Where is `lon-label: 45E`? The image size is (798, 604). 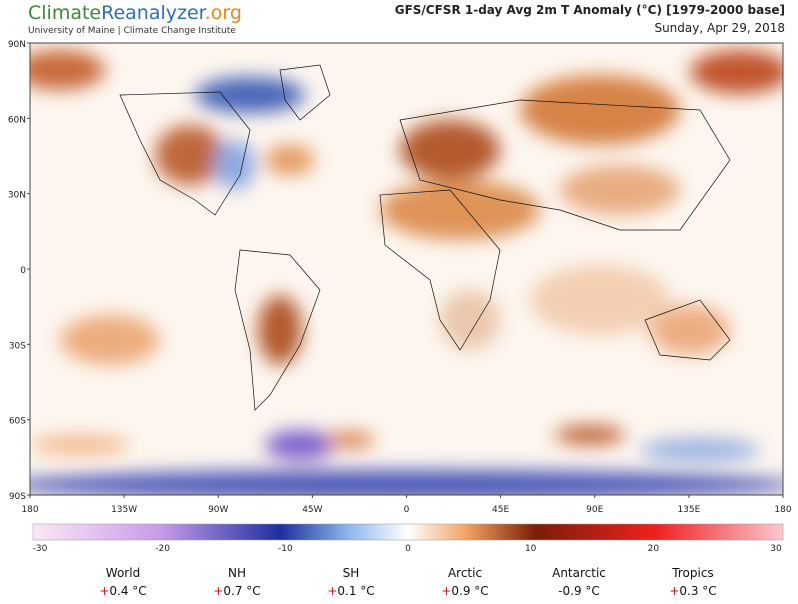 lon-label: 45E is located at coordinates (500, 510).